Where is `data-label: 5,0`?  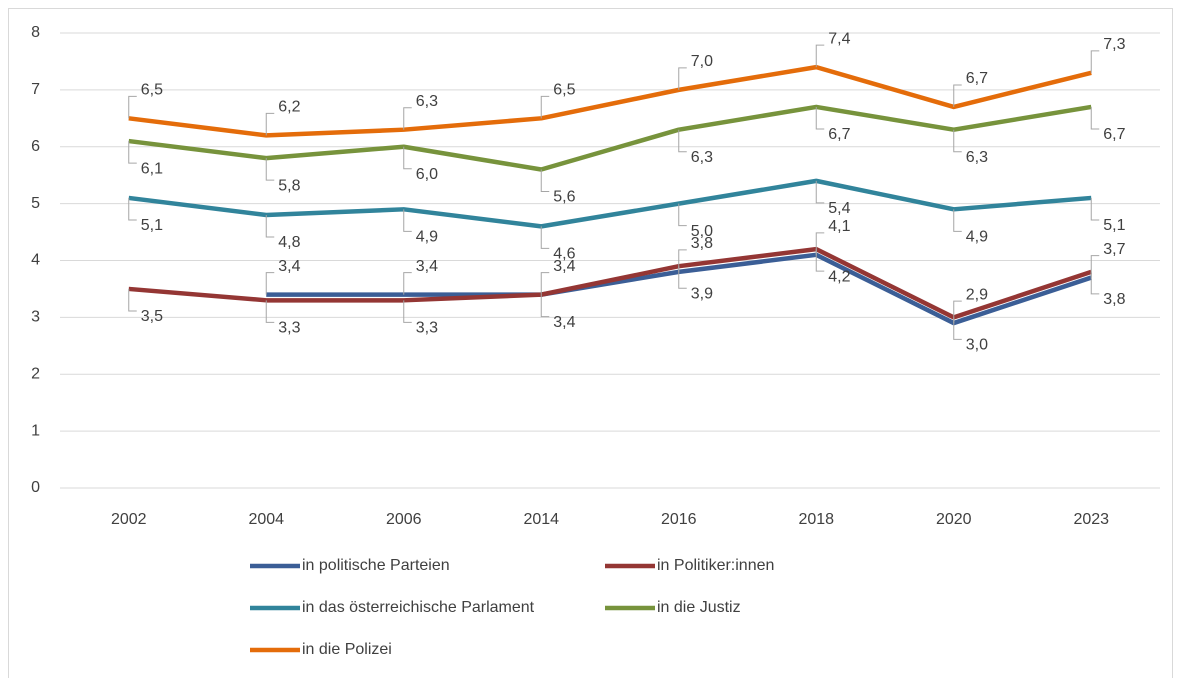
data-label: 5,0 is located at coordinates (702, 231).